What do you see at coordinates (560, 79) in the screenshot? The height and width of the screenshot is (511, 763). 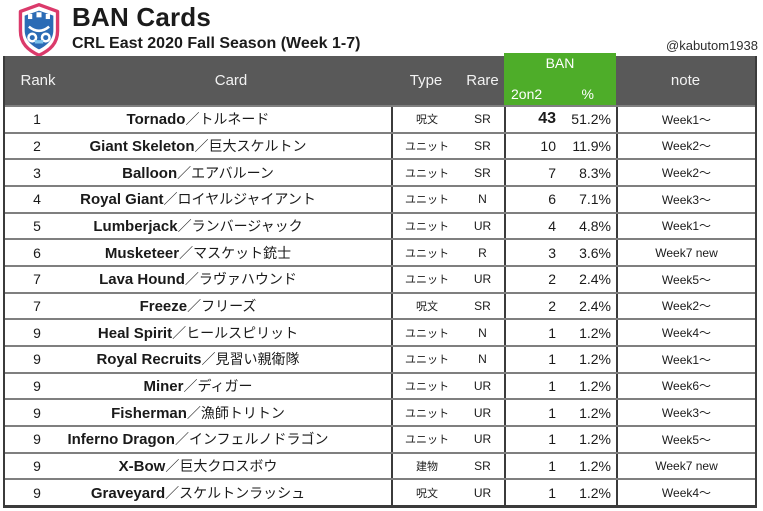 I see `column-header-ban-group: BAN 2on2 %` at bounding box center [560, 79].